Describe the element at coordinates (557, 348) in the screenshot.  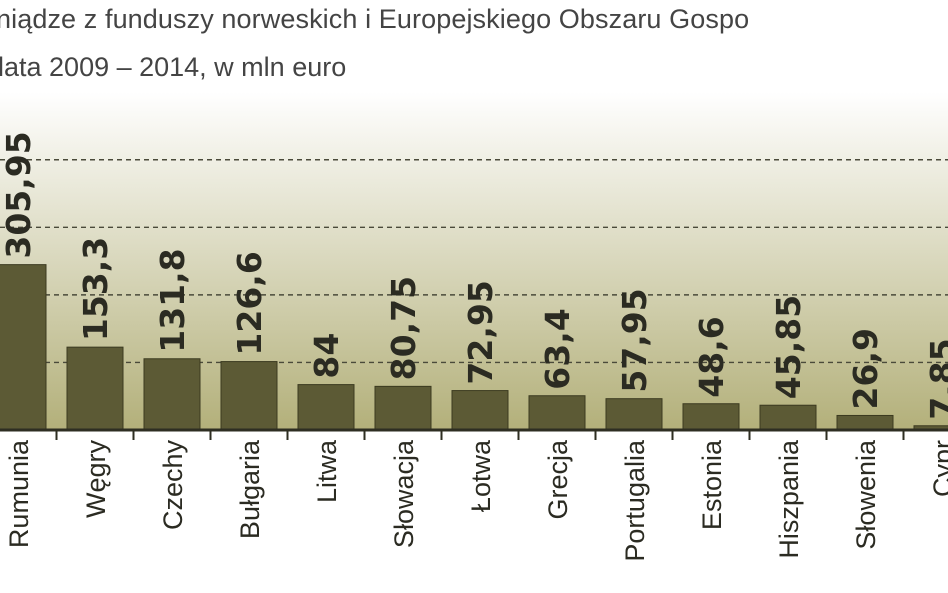
I see `value-label-grecja: 63,4` at that location.